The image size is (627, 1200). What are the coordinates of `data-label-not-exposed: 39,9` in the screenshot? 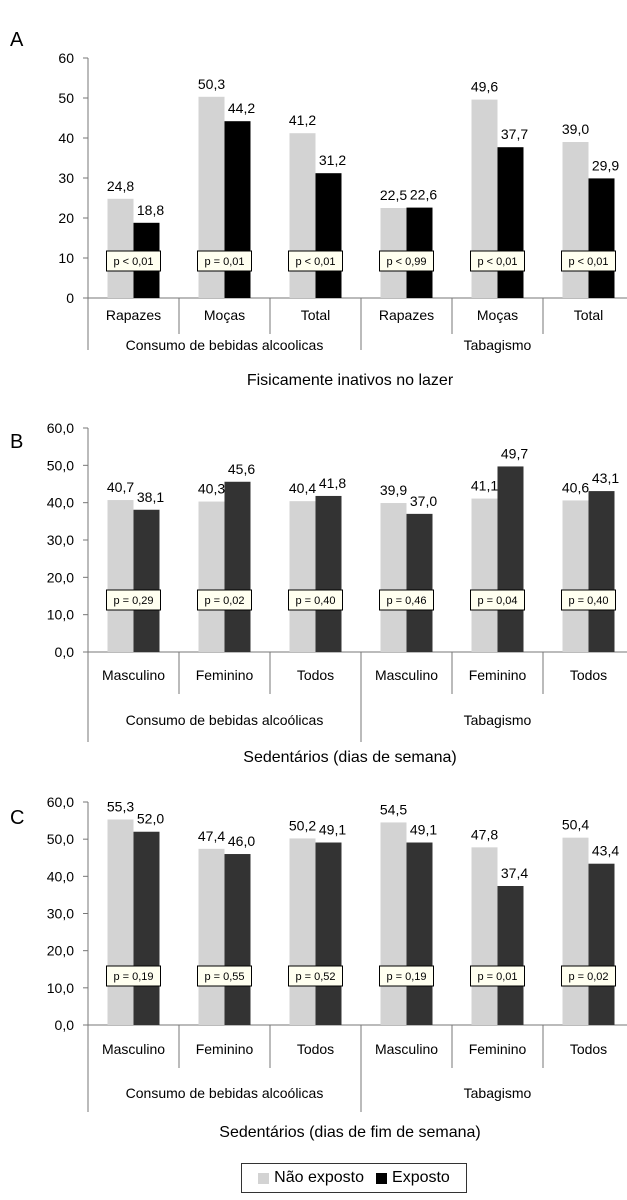 It's located at (393, 490).